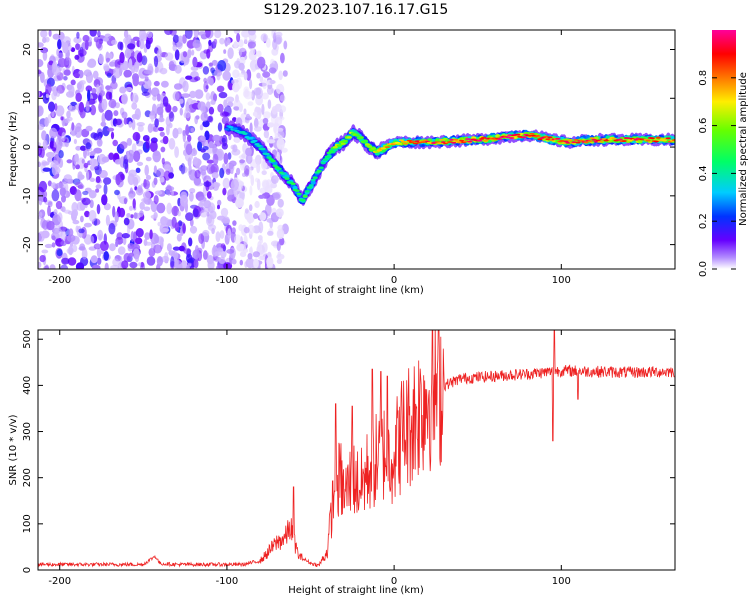 The width and height of the screenshot is (750, 600). Describe the element at coordinates (227, 581) in the screenshot. I see `x-tick-label: -100` at that location.